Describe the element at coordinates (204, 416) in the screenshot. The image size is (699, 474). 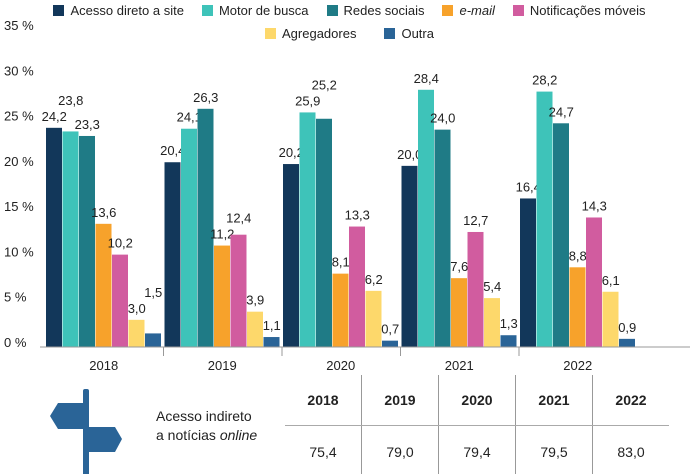
I see `indirect-label-line1: Acesso indireto` at that location.